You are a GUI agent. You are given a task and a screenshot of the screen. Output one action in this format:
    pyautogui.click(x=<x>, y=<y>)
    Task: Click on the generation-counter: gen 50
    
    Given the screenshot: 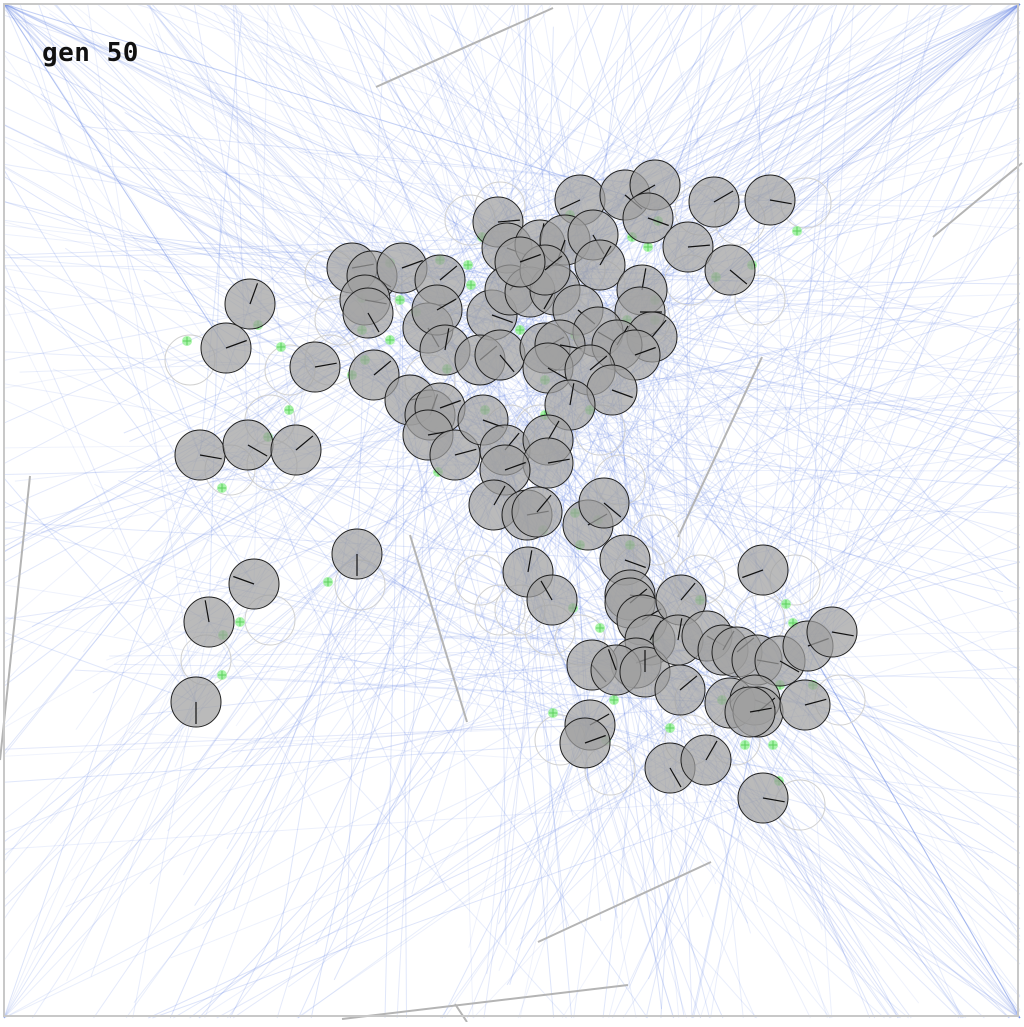 What is the action you would take?
    pyautogui.click(x=90, y=53)
    